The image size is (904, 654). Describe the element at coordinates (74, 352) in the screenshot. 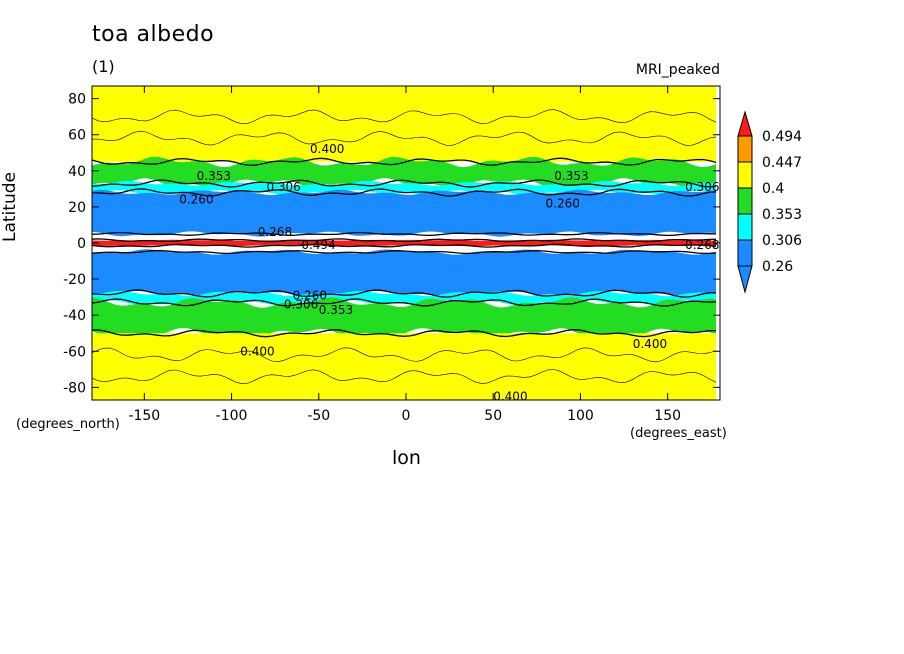

I see `y-tick-label-1: -60` at that location.